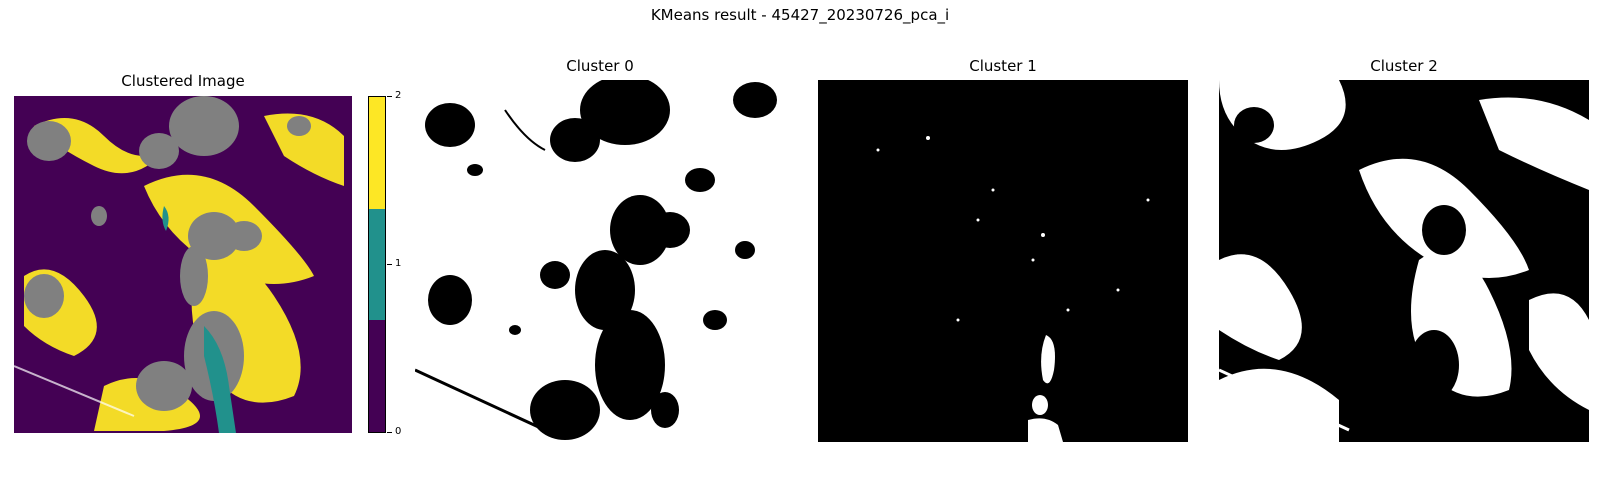 This screenshot has height=500, width=1600. Describe the element at coordinates (1404, 66) in the screenshot. I see `panel-title-cluster-2: Cluster 2` at that location.